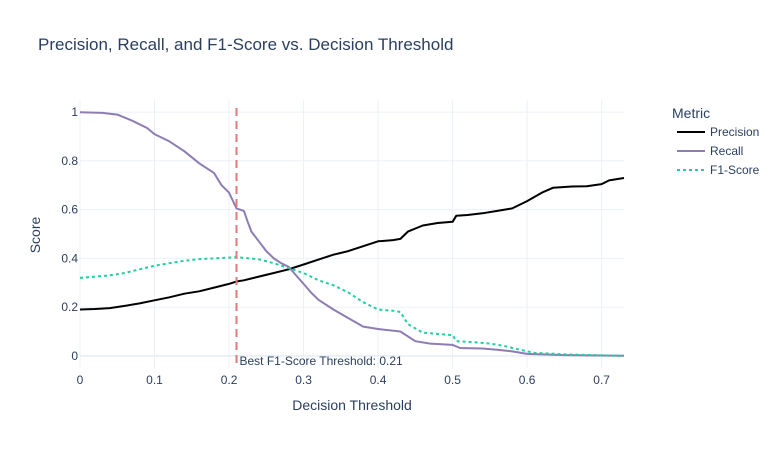  I want to click on x-tick-label: 0.2, so click(229, 380).